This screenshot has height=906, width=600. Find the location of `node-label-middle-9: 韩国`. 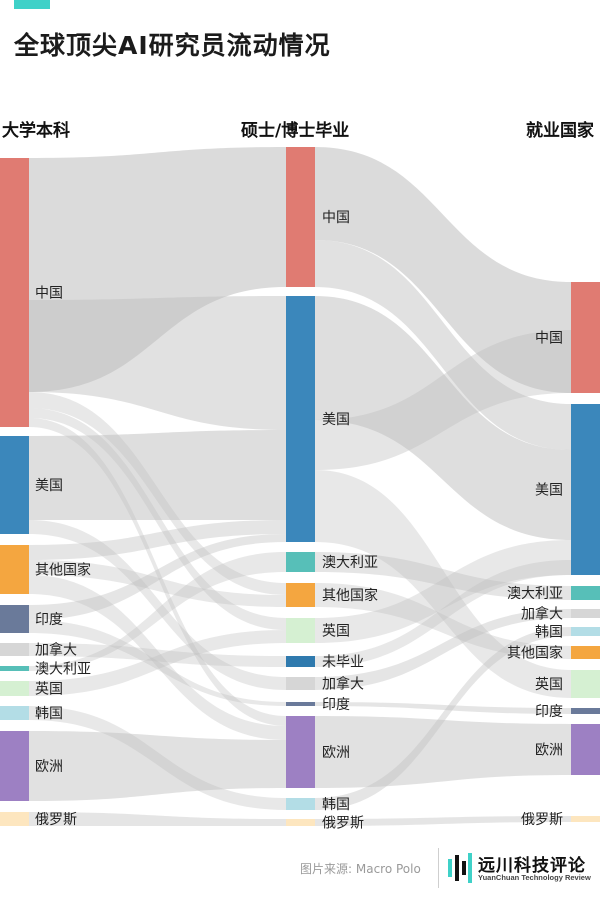

node-label-middle-9: 韩国 is located at coordinates (336, 805).